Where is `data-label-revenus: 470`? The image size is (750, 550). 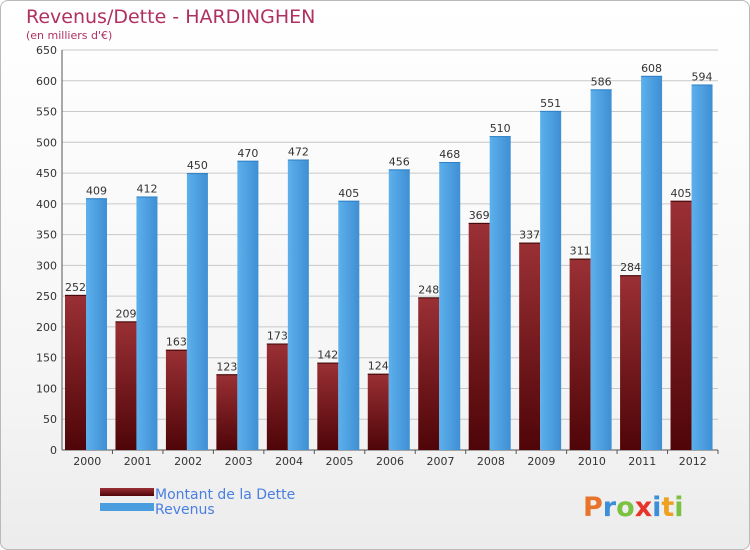
data-label-revenus: 470 is located at coordinates (247, 153).